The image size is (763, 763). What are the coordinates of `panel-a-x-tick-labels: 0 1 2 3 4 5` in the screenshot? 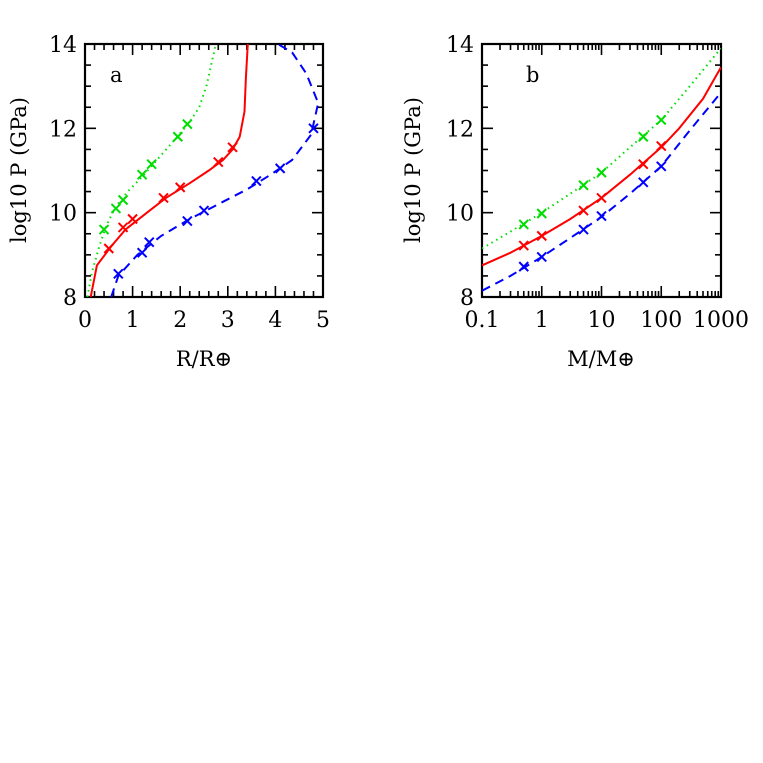 It's located at (204, 320).